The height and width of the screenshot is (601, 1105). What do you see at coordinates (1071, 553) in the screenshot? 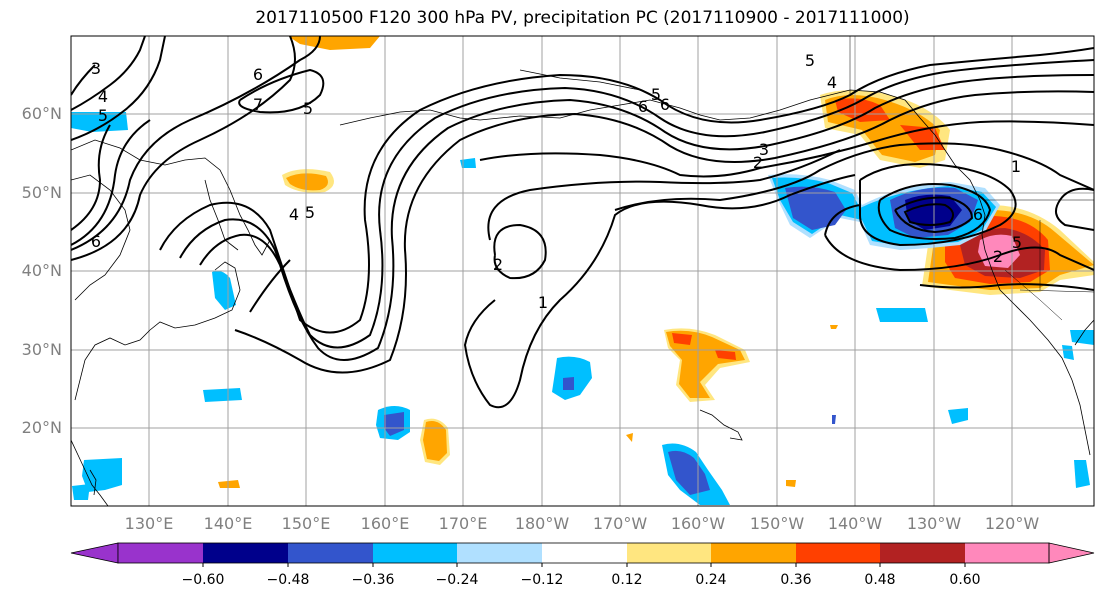
I see `colorbar-extend-high` at bounding box center [1071, 553].